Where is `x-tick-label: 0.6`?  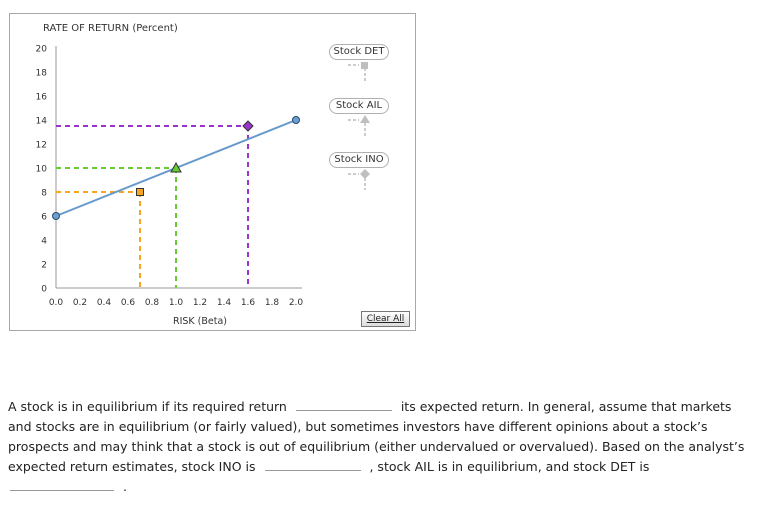 x-tick-label: 0.6 is located at coordinates (128, 303).